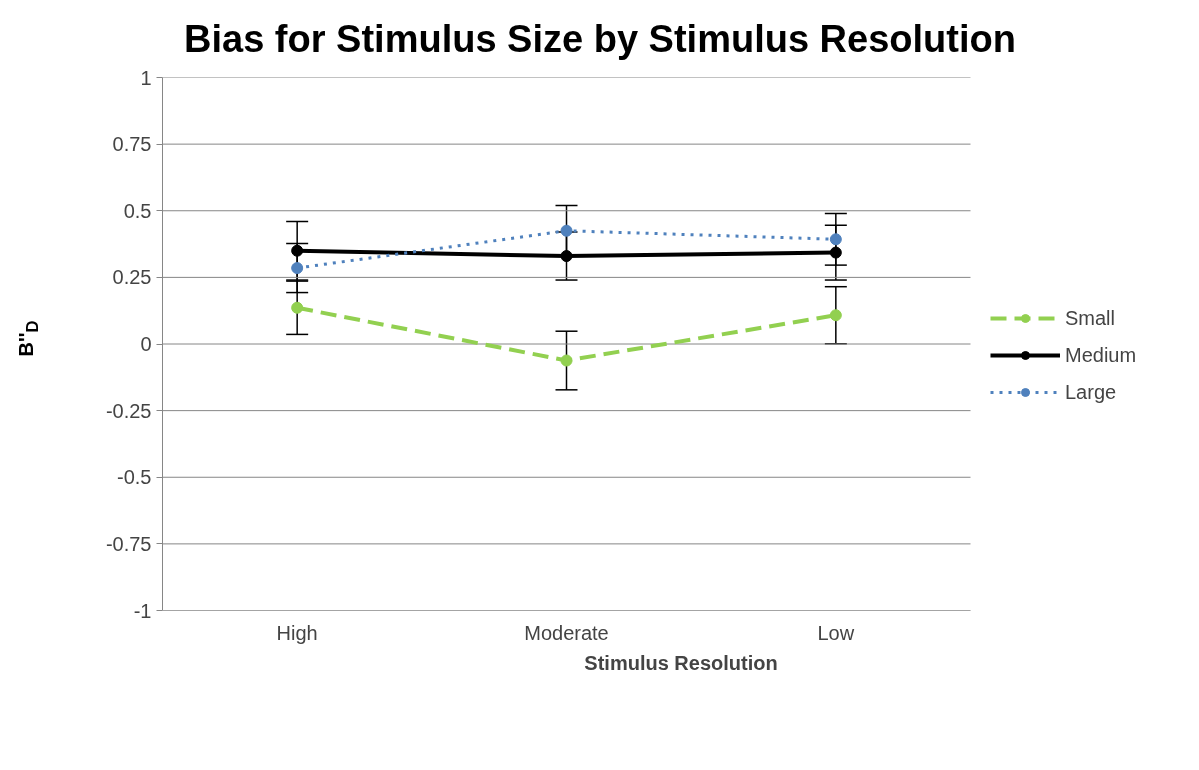 Image resolution: width=1199 pixels, height=770 pixels. I want to click on x-tick-label: Low, so click(836, 632).